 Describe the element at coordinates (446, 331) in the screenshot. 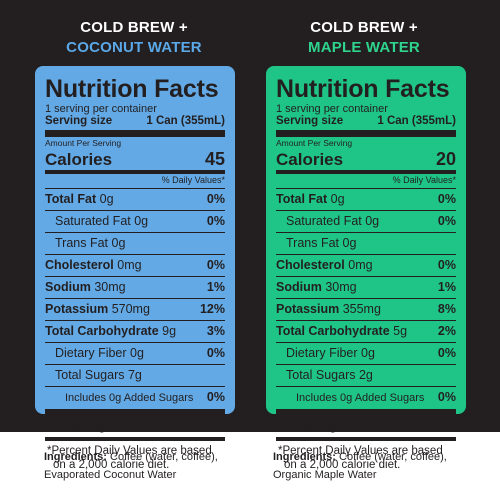

I see `nutrient-dv: 2%` at that location.